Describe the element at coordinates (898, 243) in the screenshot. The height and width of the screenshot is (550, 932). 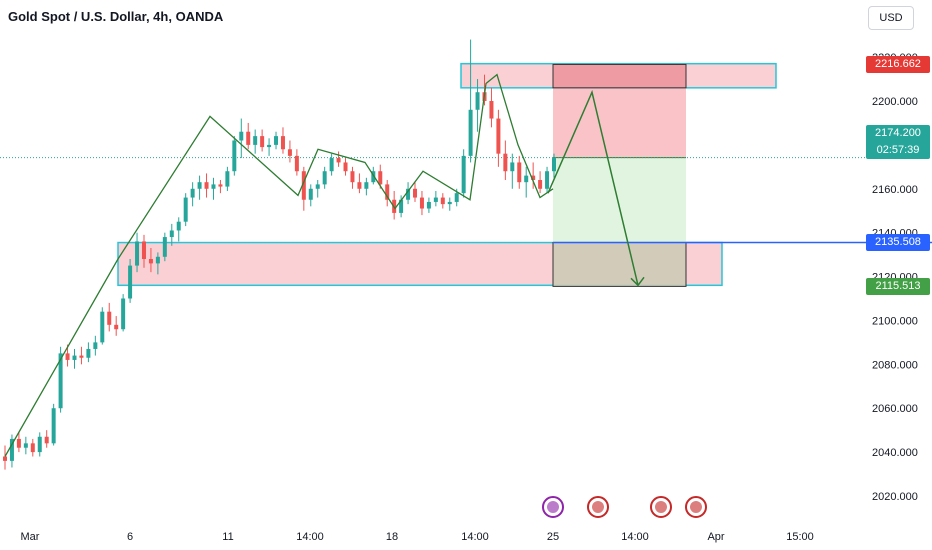
I see `level-price-label: 2135.508` at that location.